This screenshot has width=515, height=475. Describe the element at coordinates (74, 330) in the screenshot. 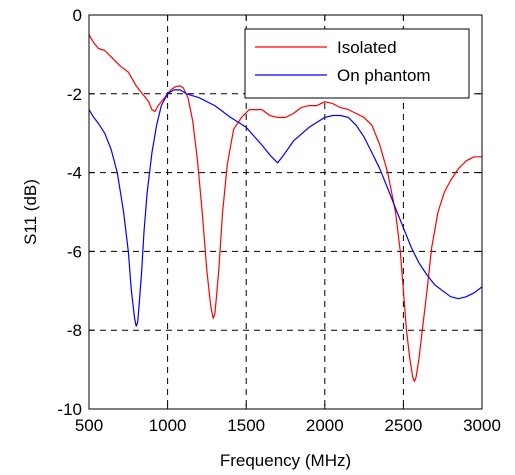

I see `y-tick-label: -8` at that location.